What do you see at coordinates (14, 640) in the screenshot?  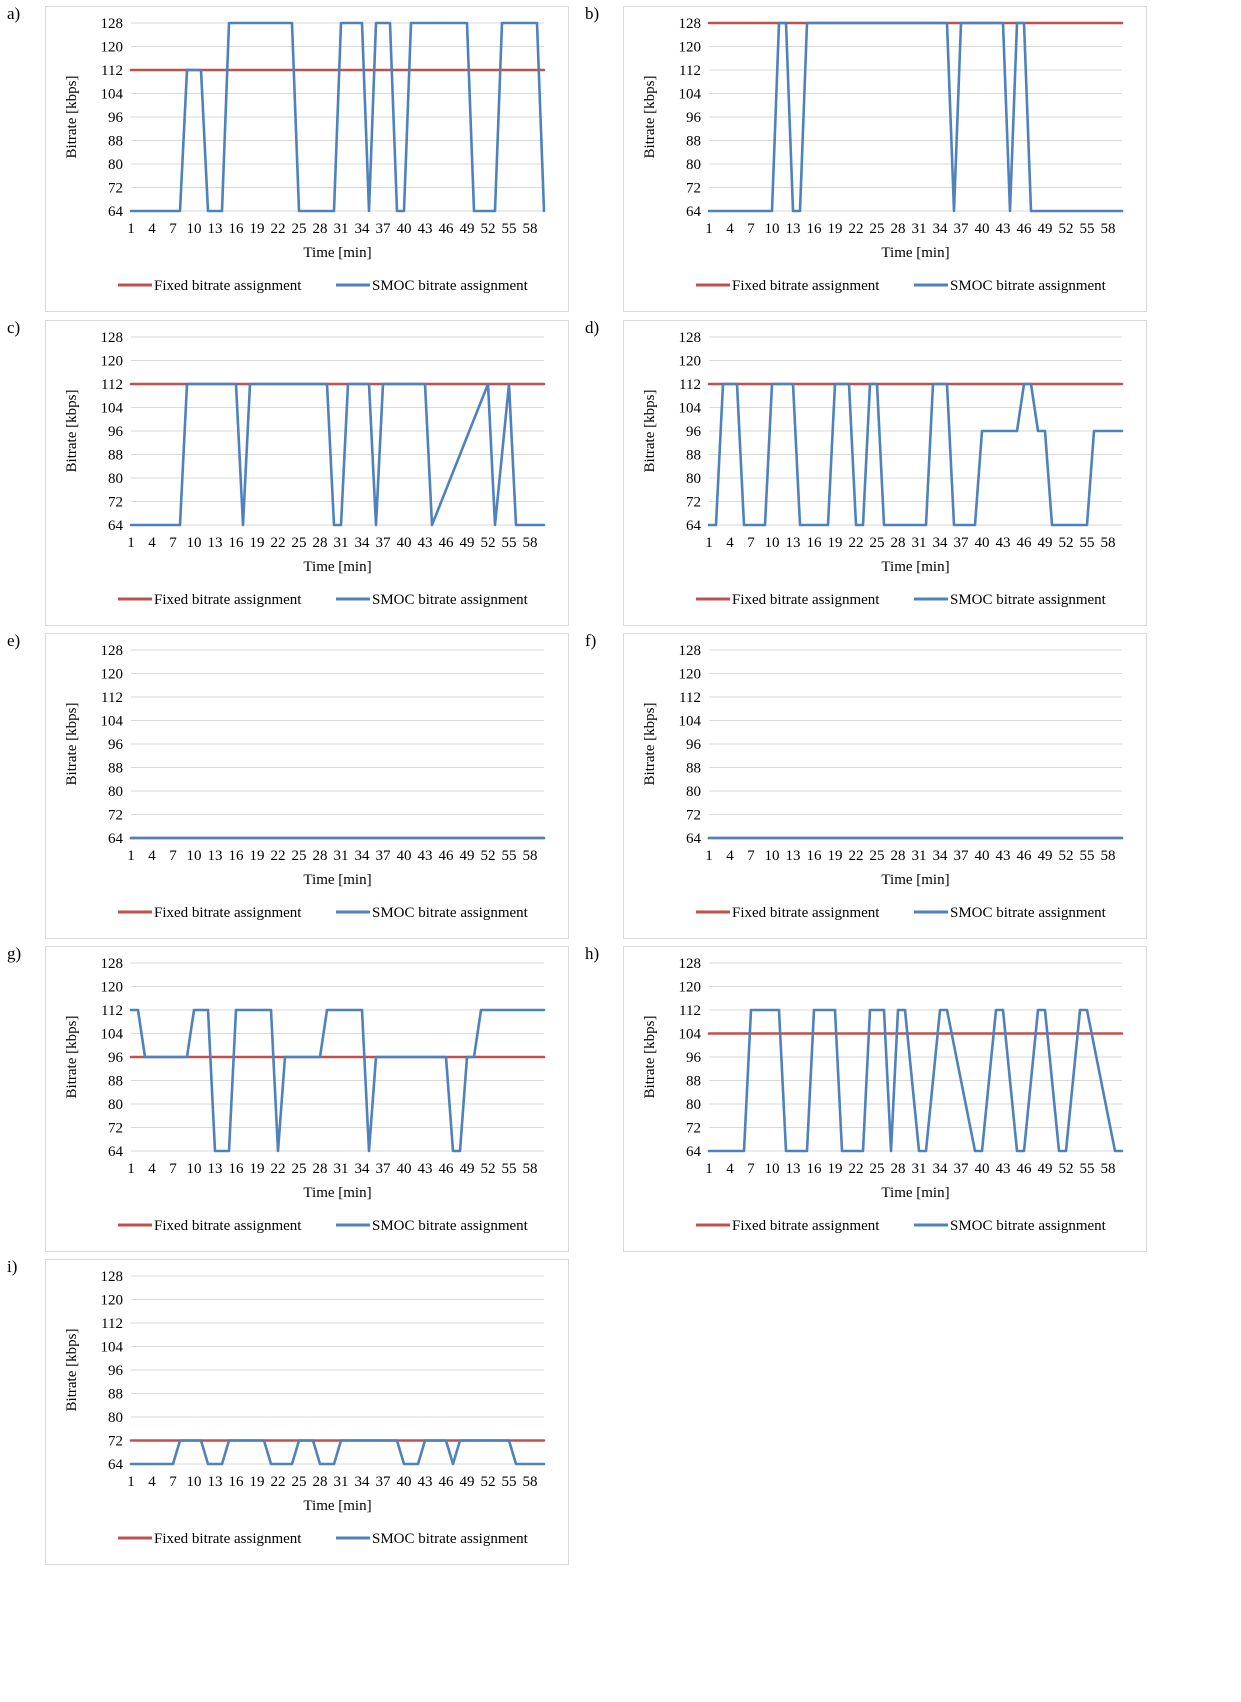 I see `panel-label: e)` at bounding box center [14, 640].